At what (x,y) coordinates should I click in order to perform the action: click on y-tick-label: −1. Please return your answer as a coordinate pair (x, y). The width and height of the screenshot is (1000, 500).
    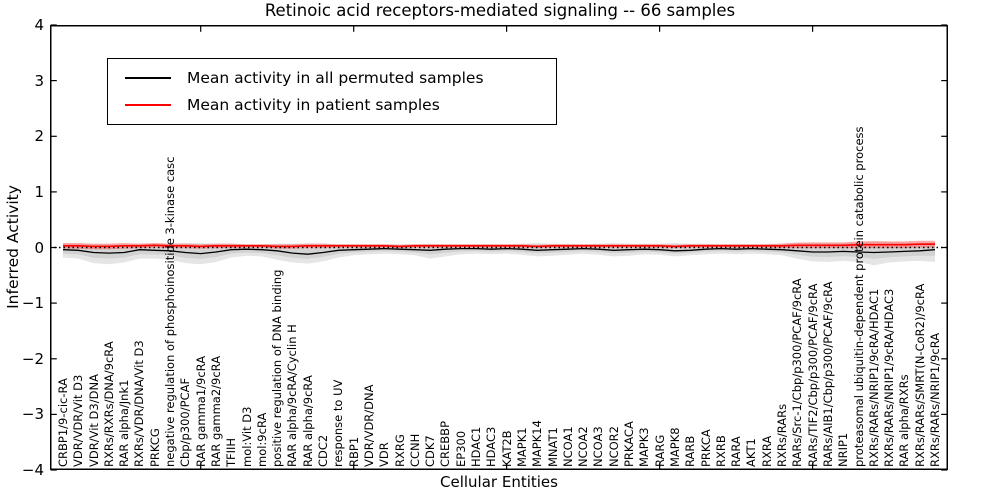
    Looking at the image, I should click on (32, 303).